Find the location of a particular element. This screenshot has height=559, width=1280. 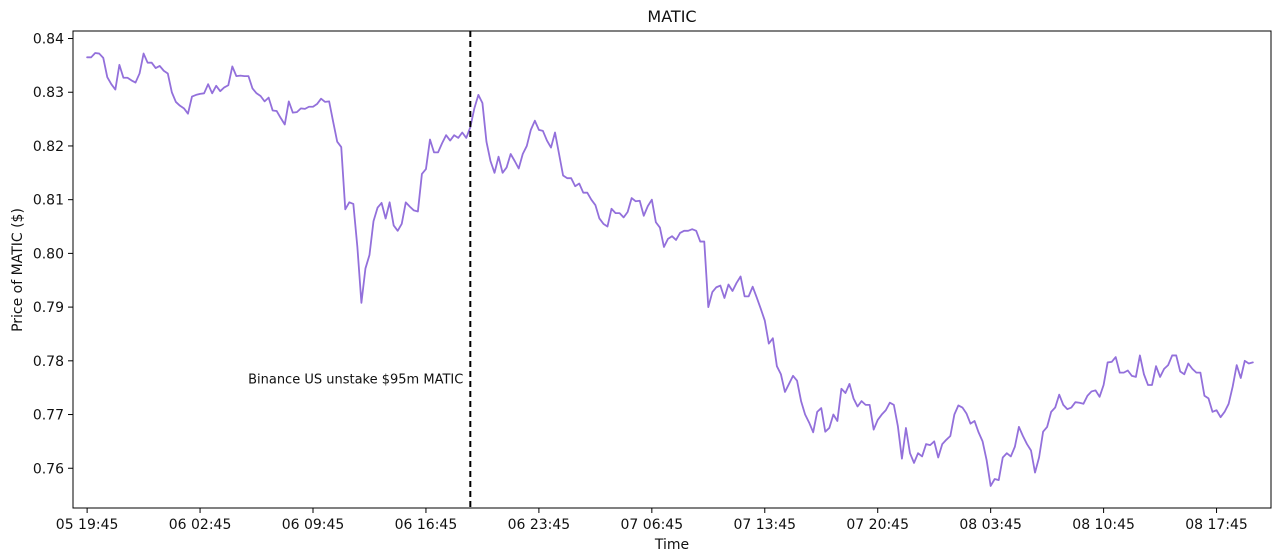

x-tick-label: 07 20:45 is located at coordinates (877, 525).